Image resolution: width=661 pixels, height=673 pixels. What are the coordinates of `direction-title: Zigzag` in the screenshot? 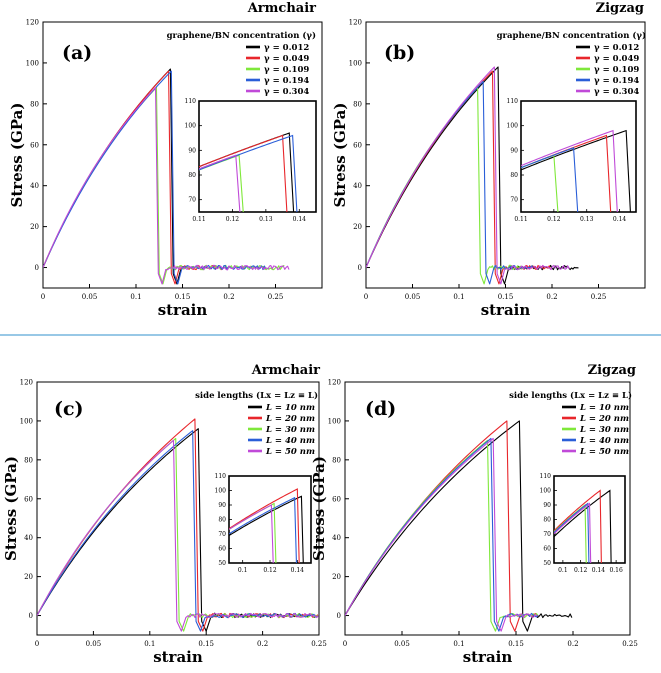 It's located at (620, 8).